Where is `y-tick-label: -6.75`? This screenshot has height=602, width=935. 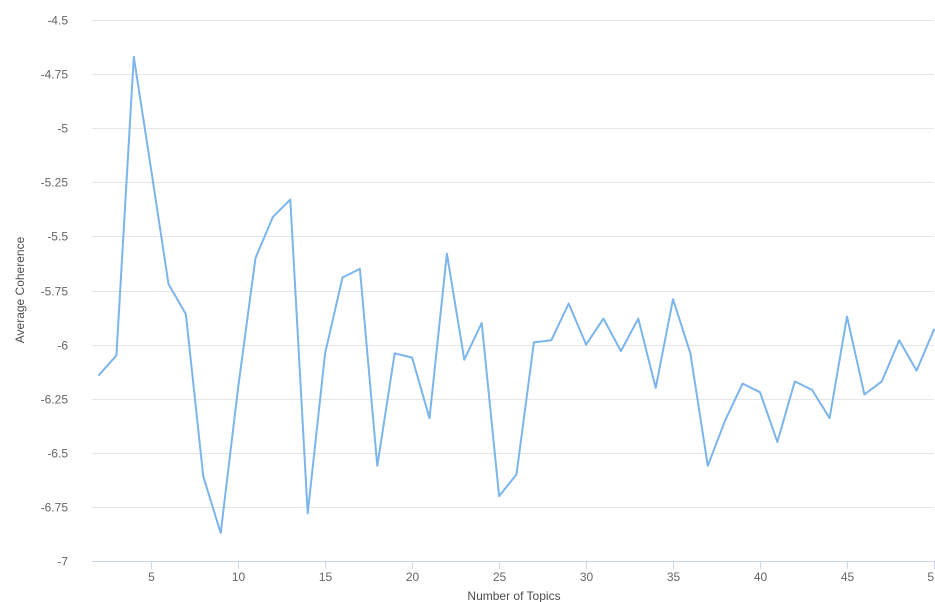
y-tick-label: -6.75 is located at coordinates (55, 508).